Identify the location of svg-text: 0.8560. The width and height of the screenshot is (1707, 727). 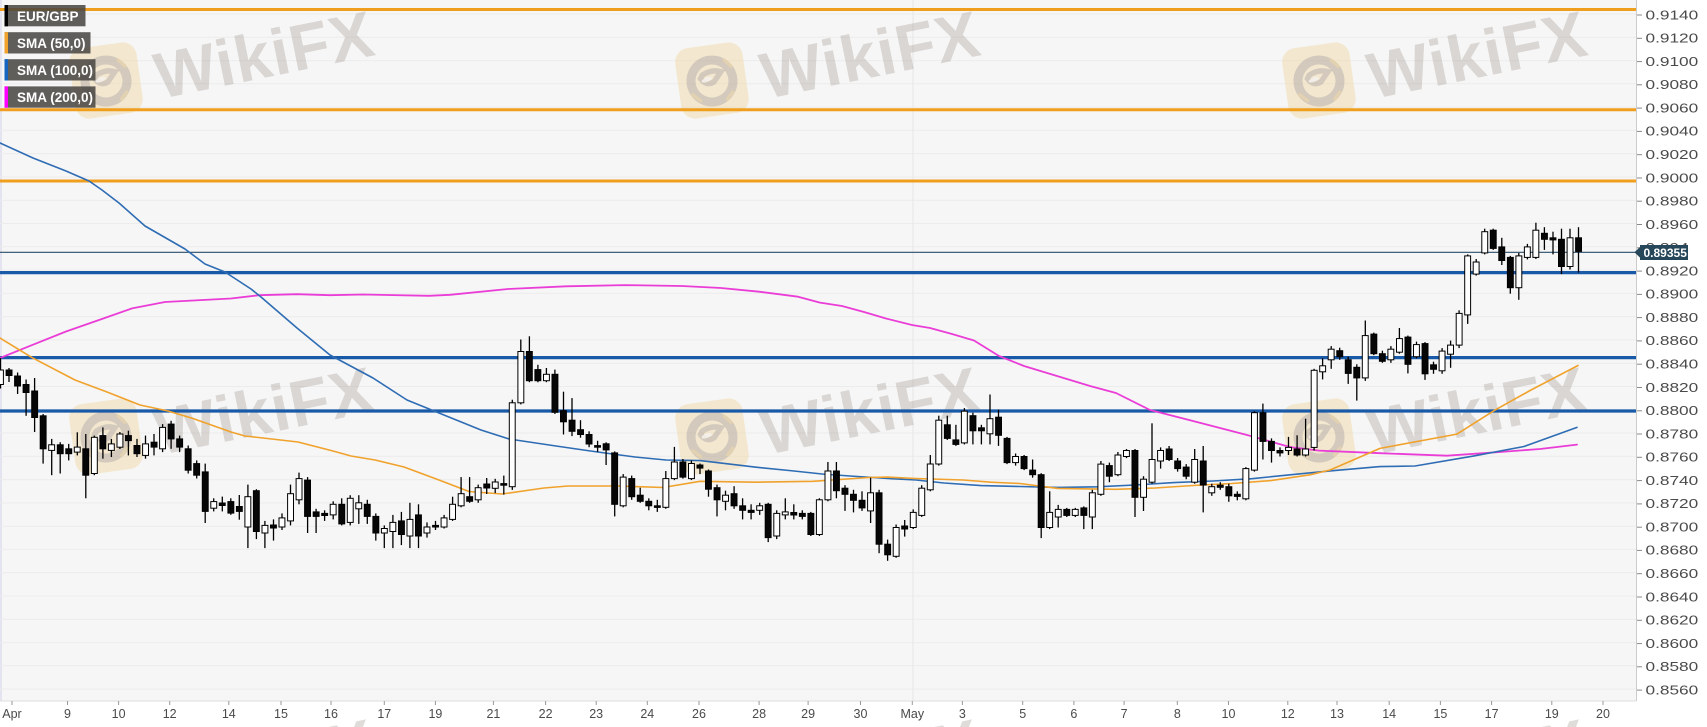
(1672, 691).